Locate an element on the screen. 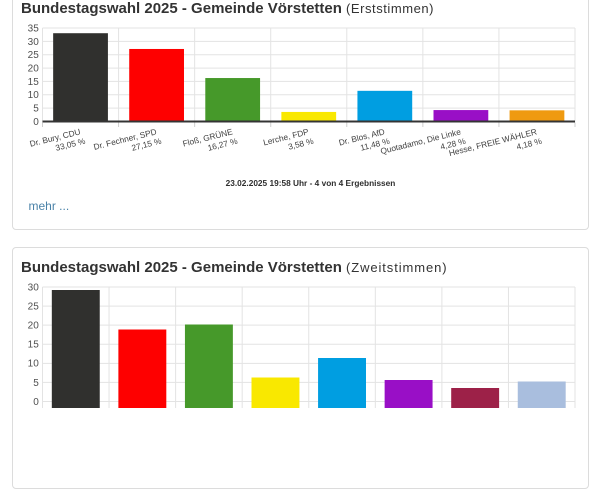  svg-text: Floß, GRÜNE16,27 % is located at coordinates (211, 142).